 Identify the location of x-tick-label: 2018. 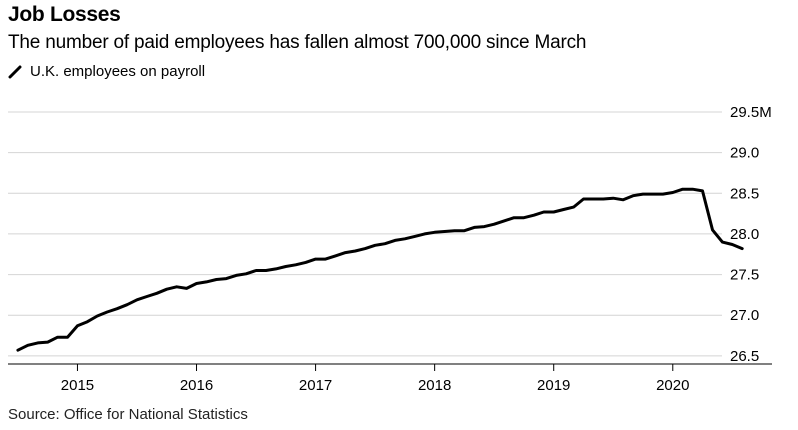
(434, 385).